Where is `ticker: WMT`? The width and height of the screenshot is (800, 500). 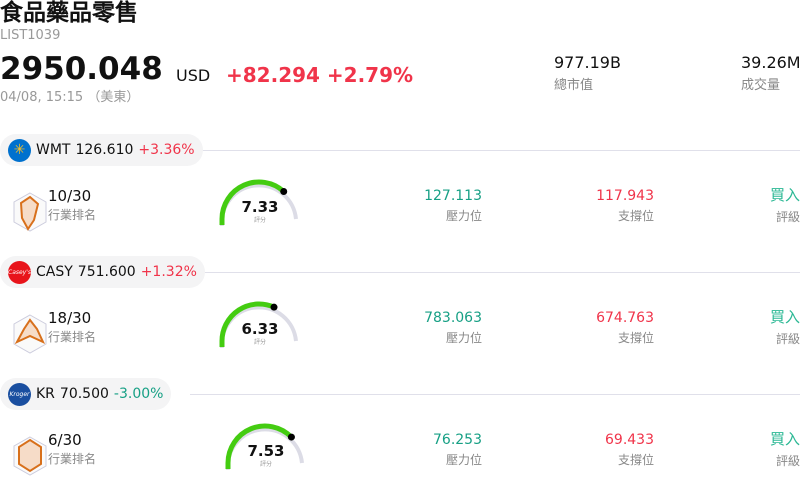
ticker: WMT is located at coordinates (53, 150).